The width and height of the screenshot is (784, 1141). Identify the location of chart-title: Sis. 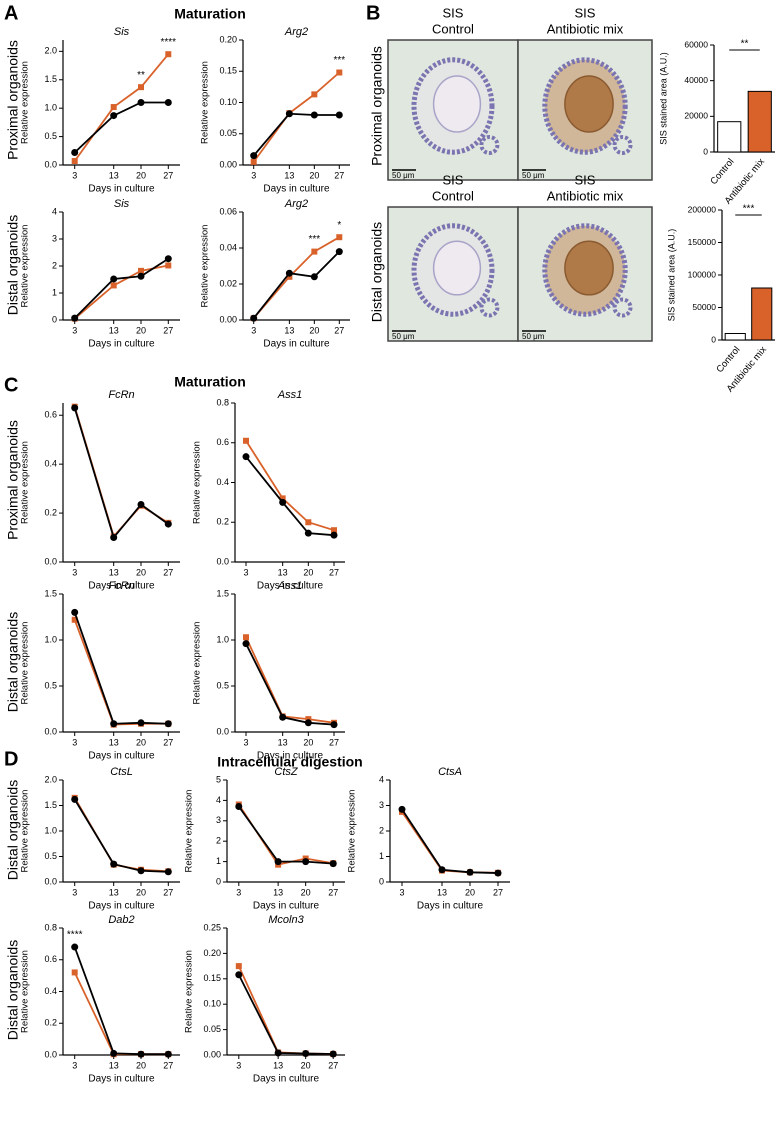
(122, 32).